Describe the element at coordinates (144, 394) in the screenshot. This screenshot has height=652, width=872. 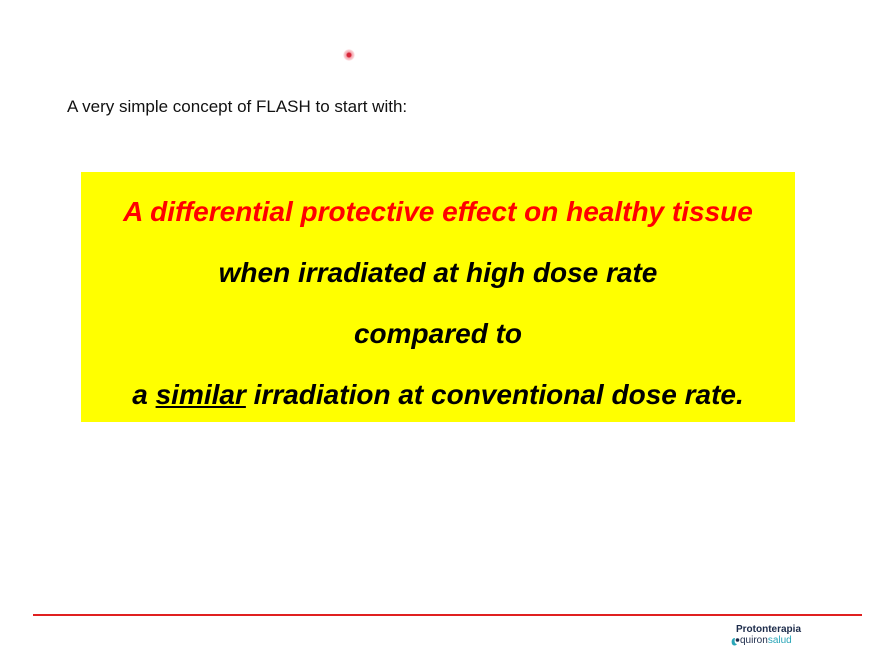
I see `line-4-prefix: a` at that location.